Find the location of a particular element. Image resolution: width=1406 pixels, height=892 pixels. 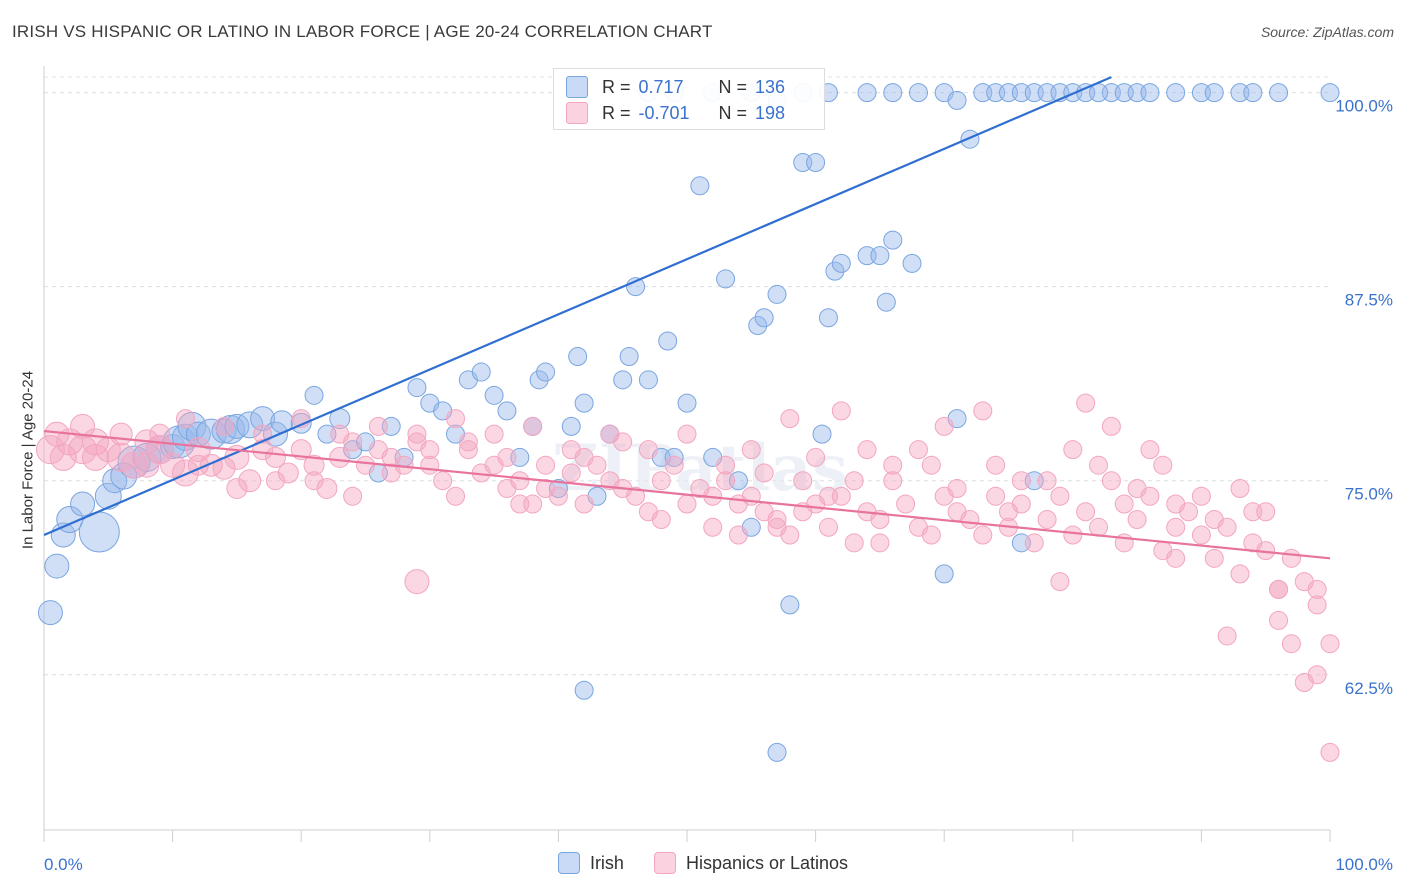

irish-legend-label: Irish is located at coordinates (606, 862).